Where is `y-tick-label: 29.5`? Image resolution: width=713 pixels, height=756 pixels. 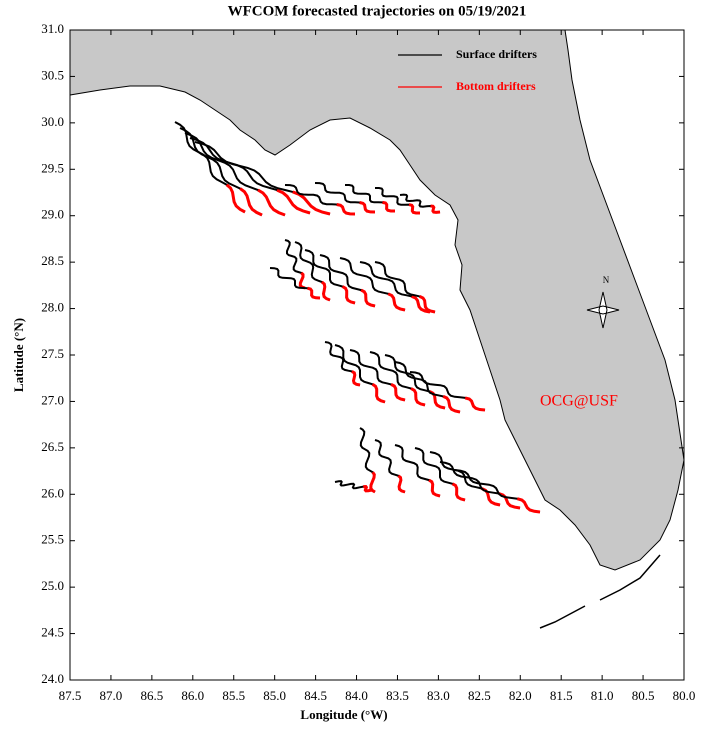 y-tick-label: 29.5 is located at coordinates (52, 167).